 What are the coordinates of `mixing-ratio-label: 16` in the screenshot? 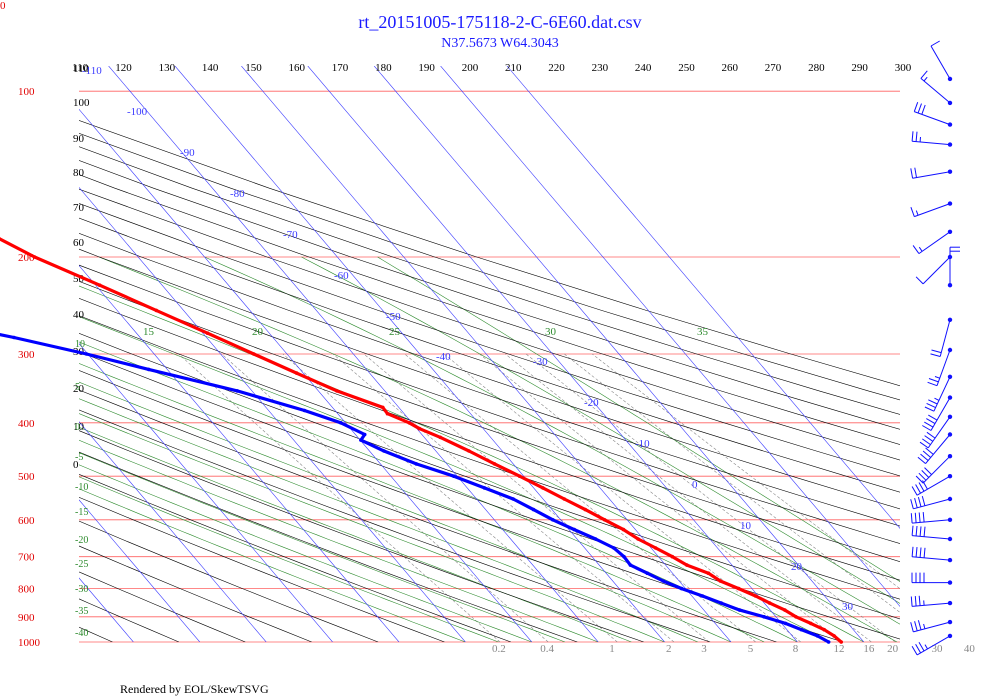 It's located at (869, 649).